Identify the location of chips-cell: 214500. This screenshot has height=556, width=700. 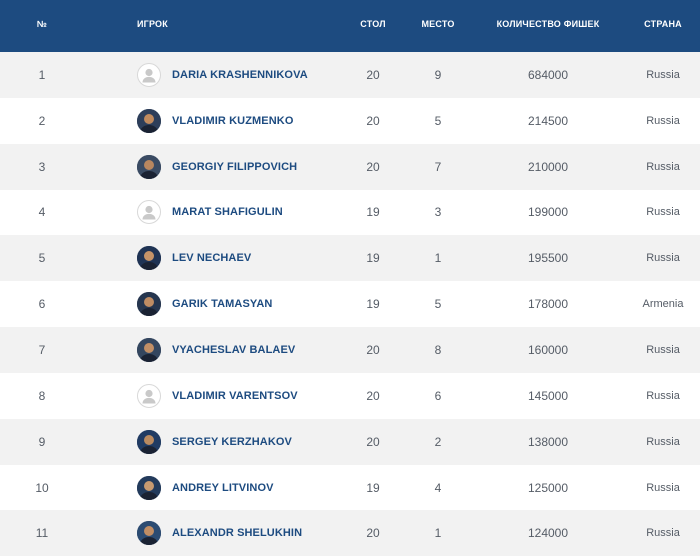
(548, 120).